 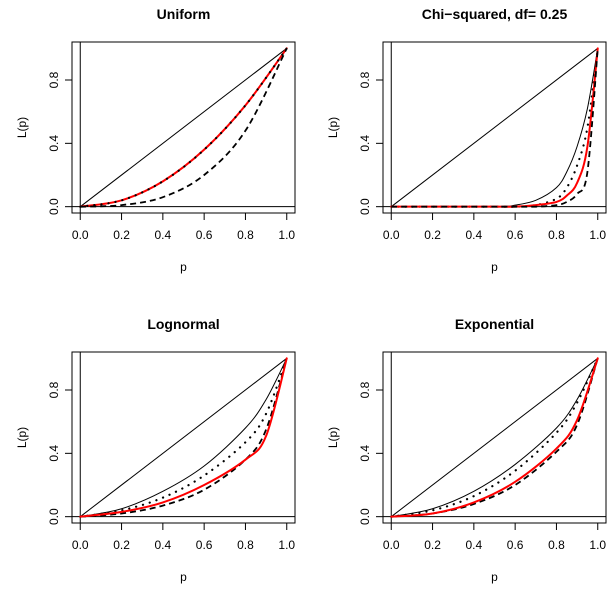 I want to click on chart-title: Uniform, so click(x=184, y=14).